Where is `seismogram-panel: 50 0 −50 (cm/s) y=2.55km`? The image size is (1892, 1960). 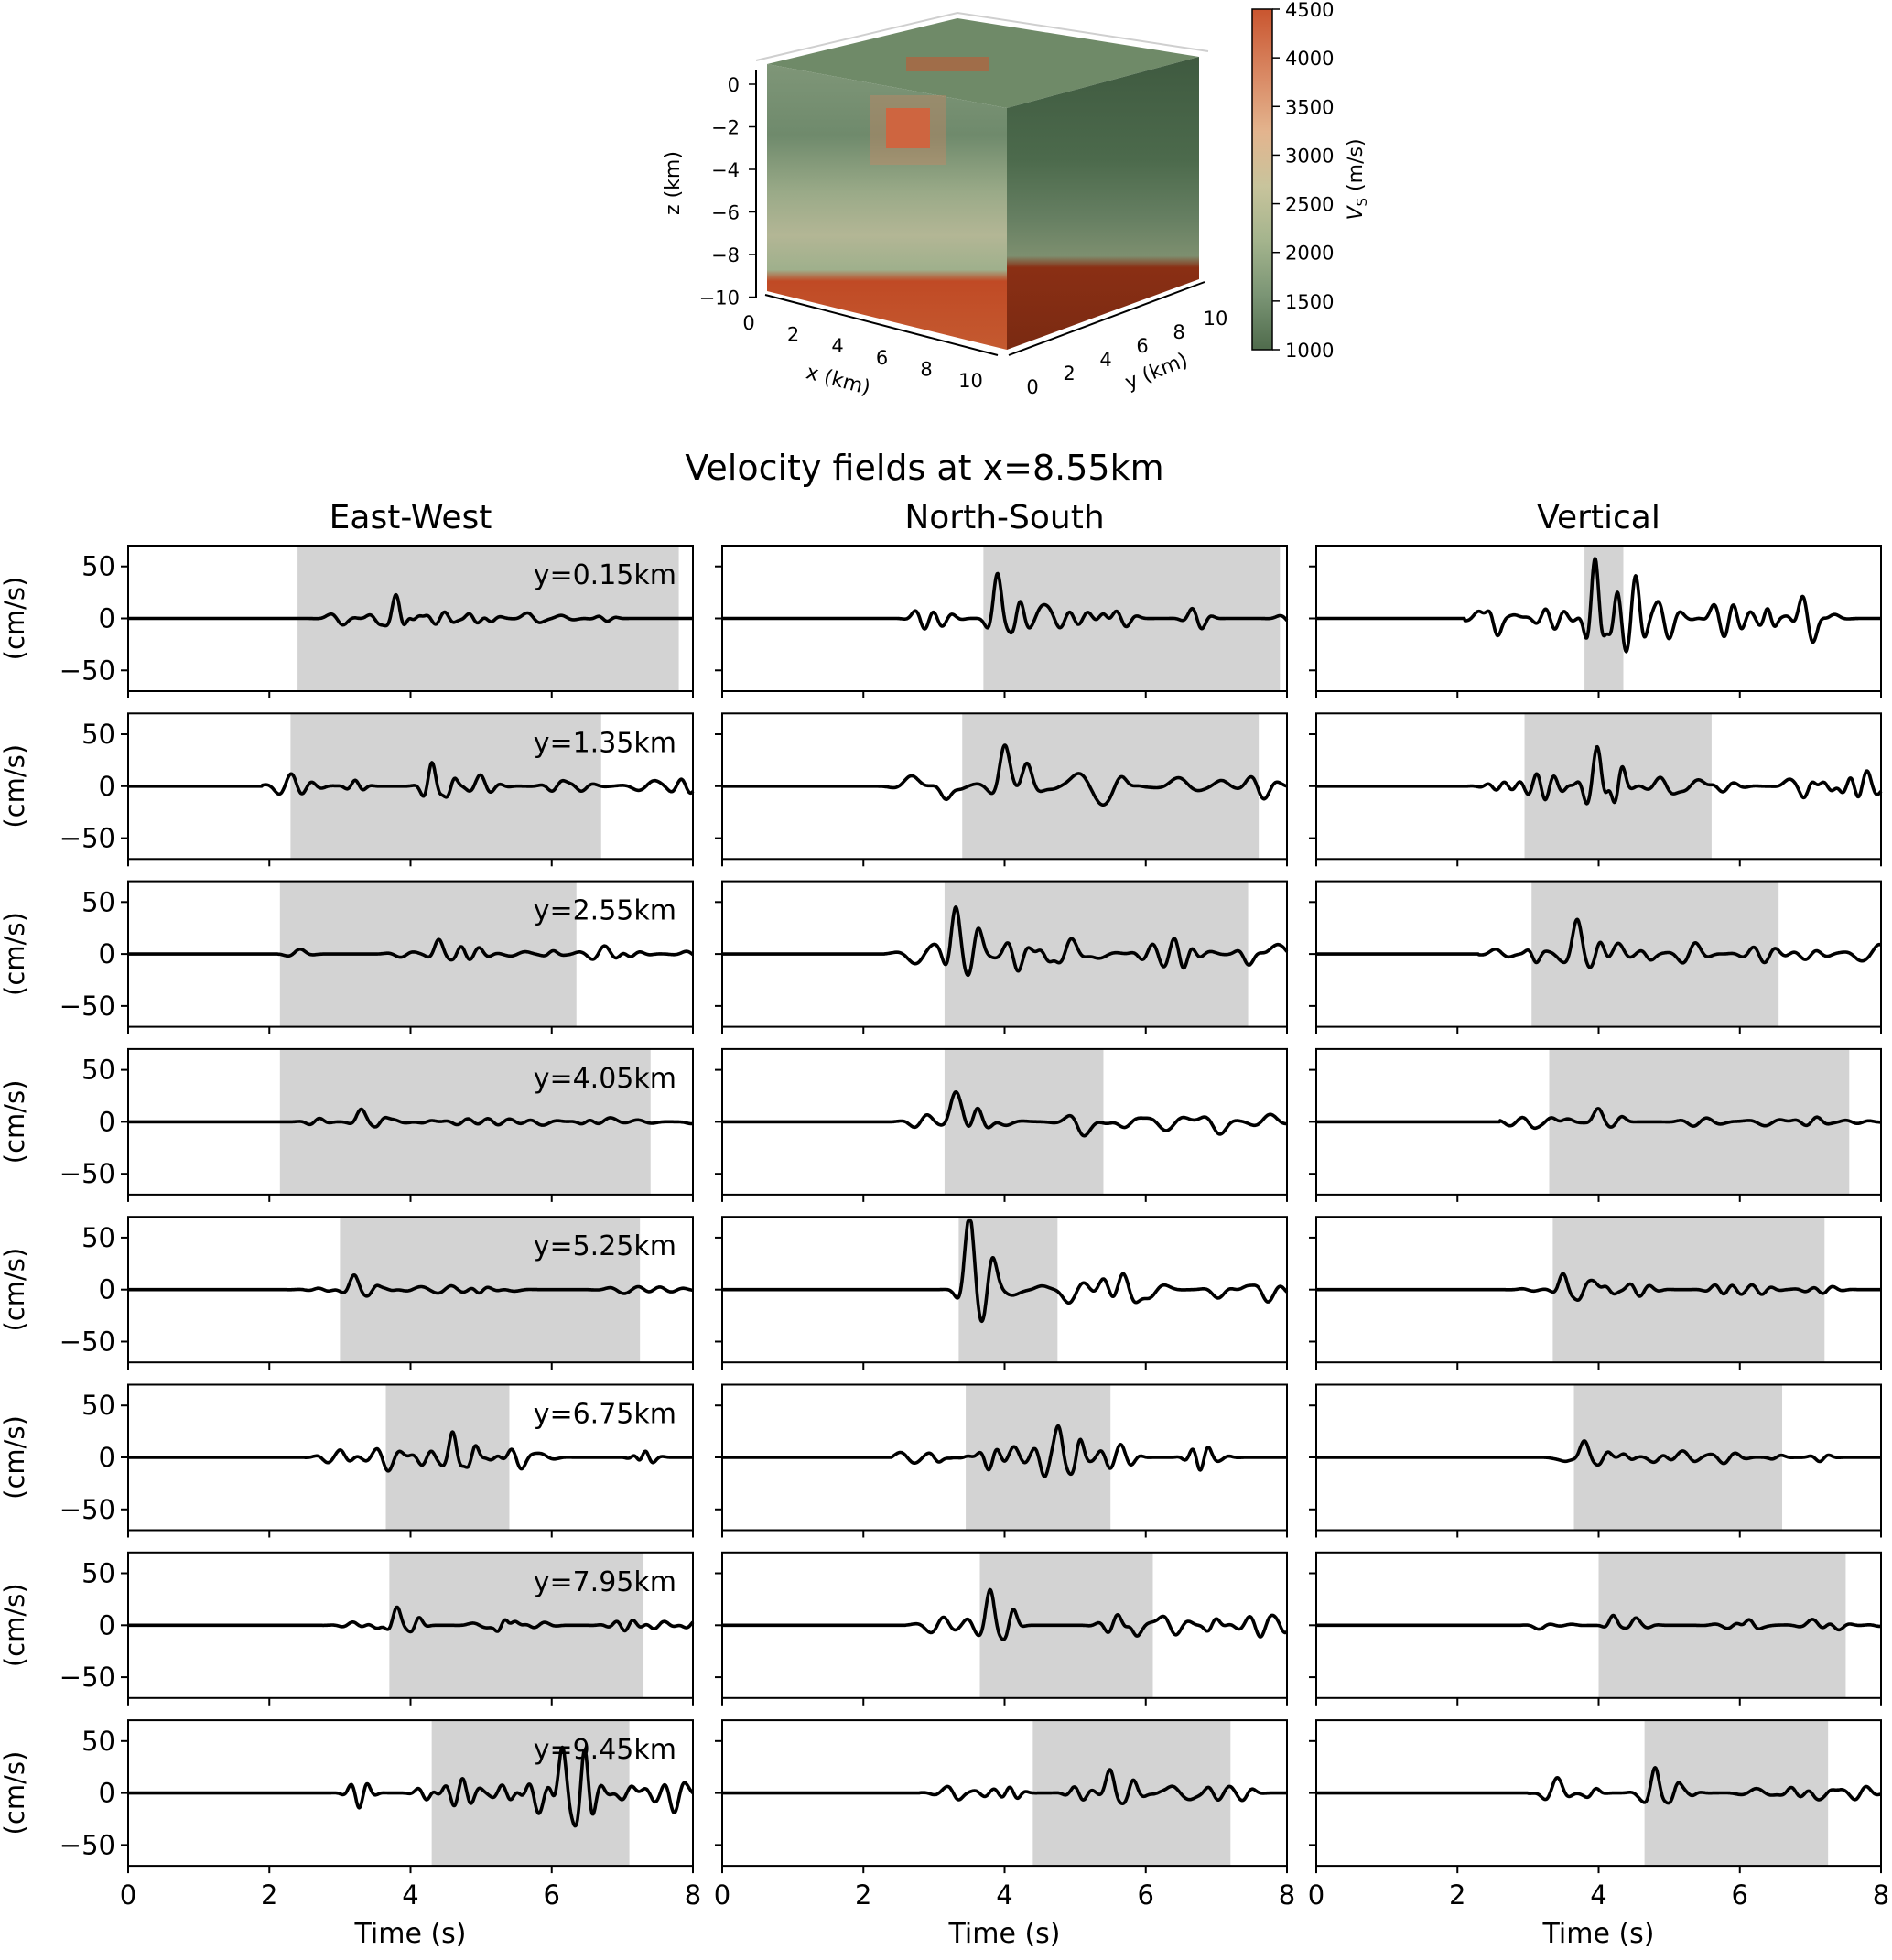
seismogram-panel: 50 0 −50 (cm/s) y=2.55km is located at coordinates (347, 957).